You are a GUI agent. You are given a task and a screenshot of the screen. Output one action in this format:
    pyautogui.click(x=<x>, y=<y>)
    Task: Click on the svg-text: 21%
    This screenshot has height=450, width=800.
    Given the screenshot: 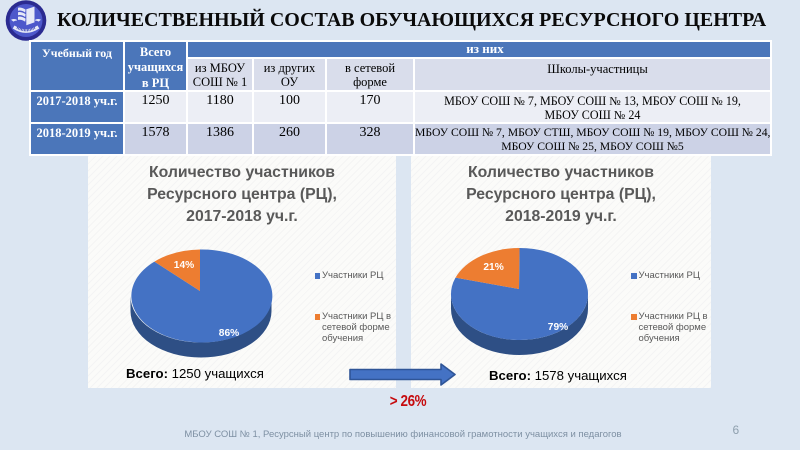 What is the action you would take?
    pyautogui.click(x=493, y=267)
    